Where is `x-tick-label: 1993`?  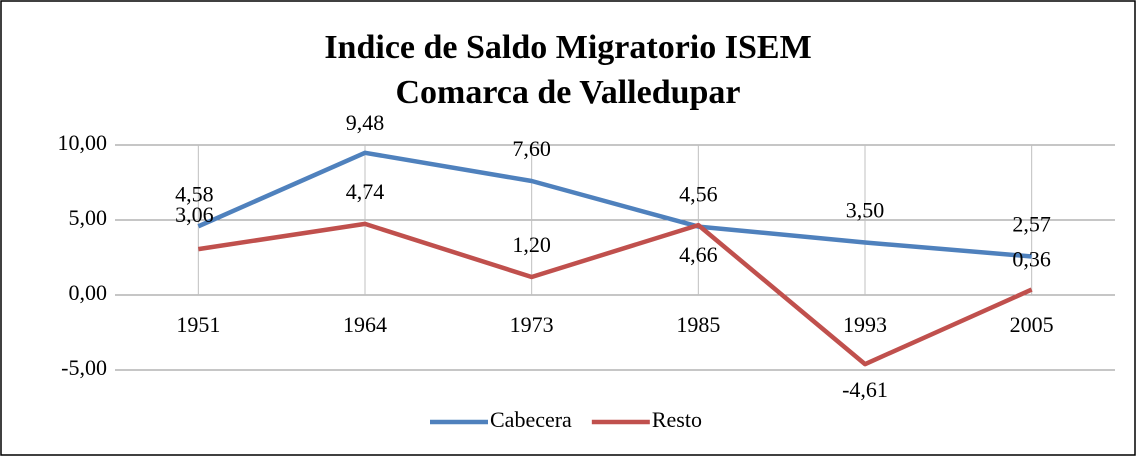 x-tick-label: 1993 is located at coordinates (865, 324).